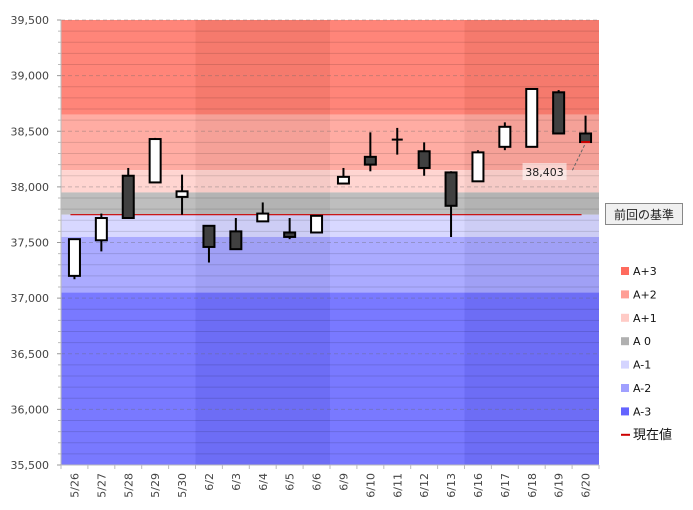  I want to click on legend-label: A+3, so click(645, 271).